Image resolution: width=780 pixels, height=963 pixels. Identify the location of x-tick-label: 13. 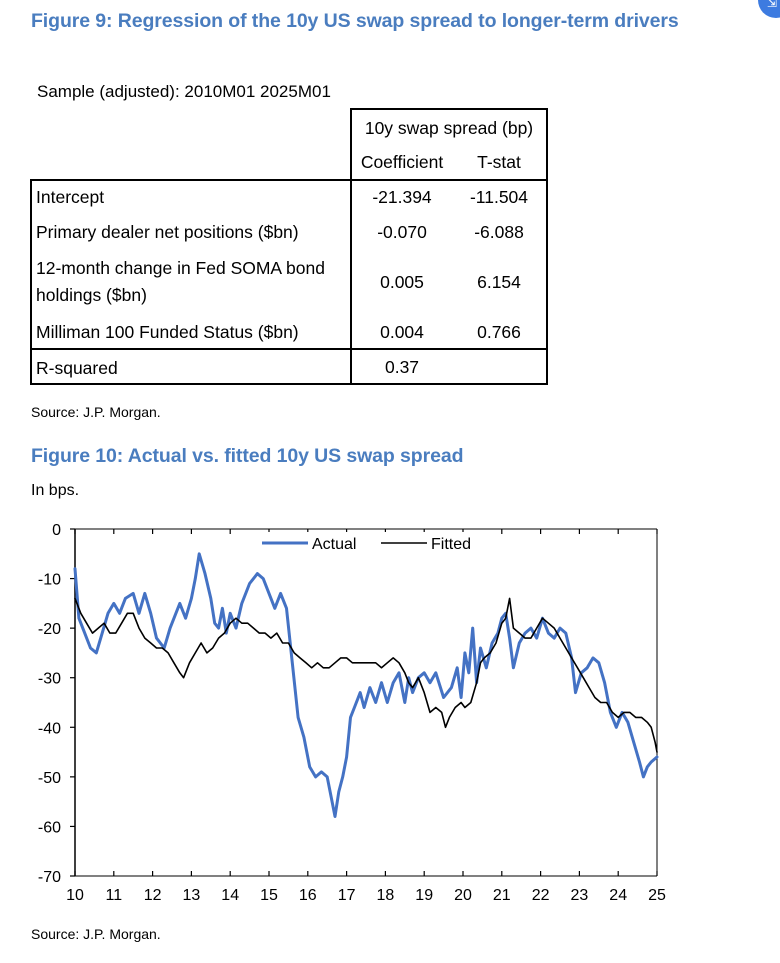
(192, 895).